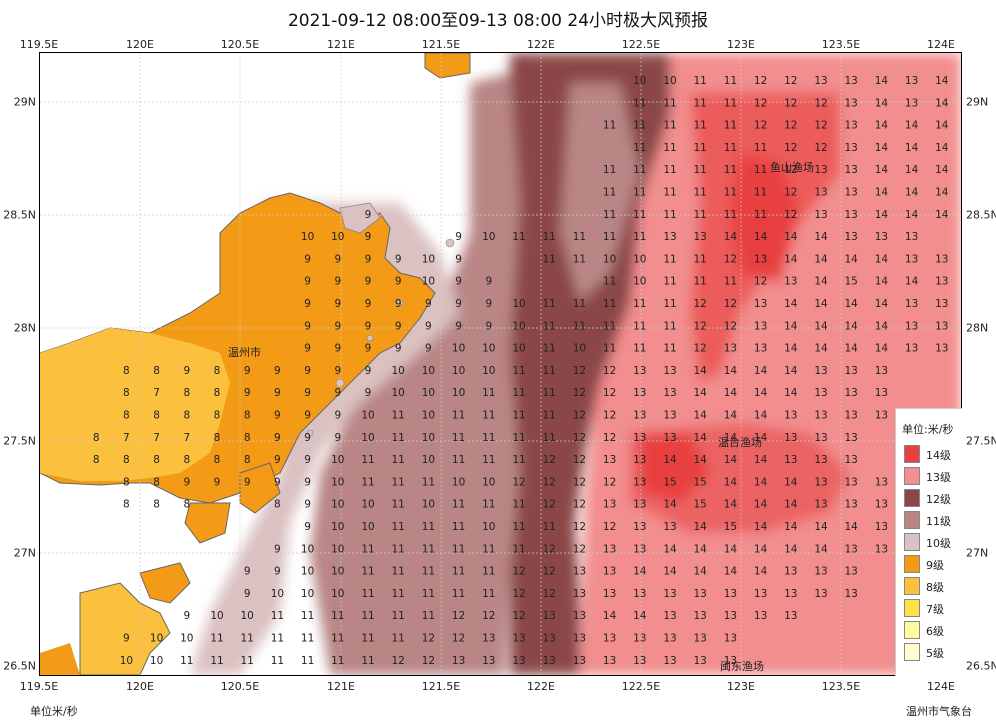 The height and width of the screenshot is (723, 996). What do you see at coordinates (341, 44) in the screenshot?
I see `lon-tick-top: 121E` at bounding box center [341, 44].